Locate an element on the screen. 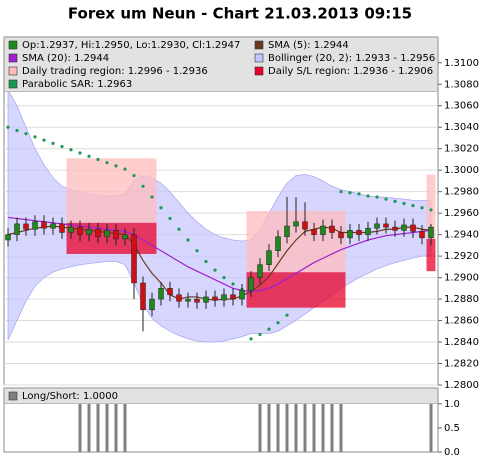 This screenshot has width=480, height=457. y-tick-label: 1.3100 is located at coordinates (461, 63).